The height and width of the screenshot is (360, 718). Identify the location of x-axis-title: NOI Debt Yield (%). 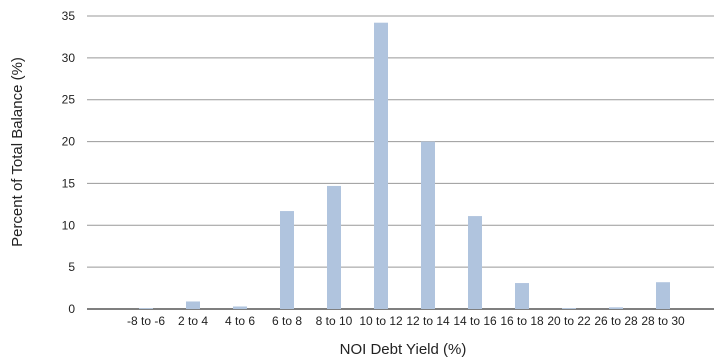
(403, 349).